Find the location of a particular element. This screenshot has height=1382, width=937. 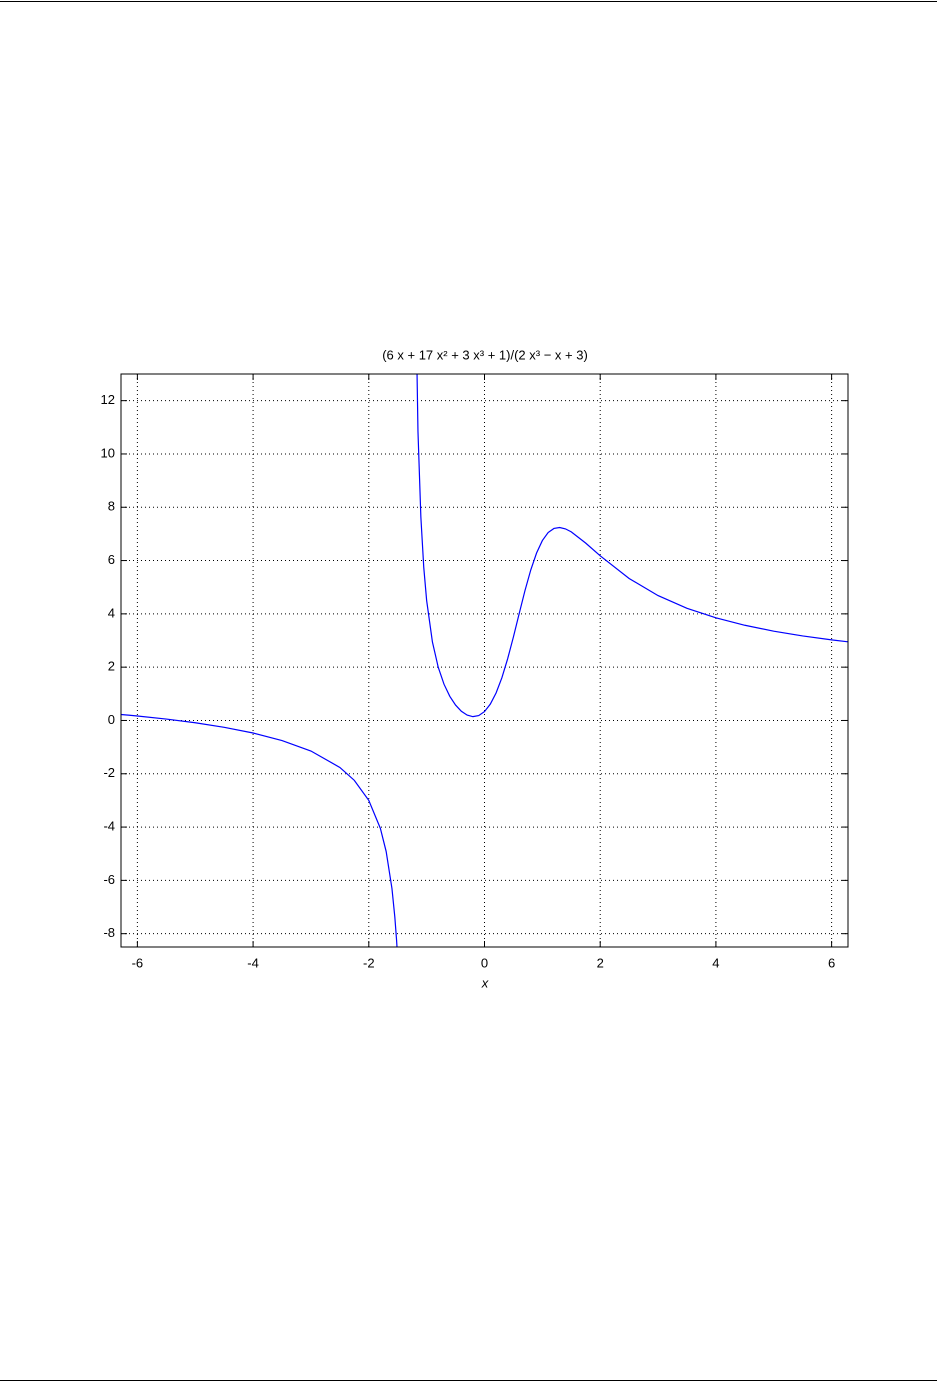

y-tick-label: -4 is located at coordinates (109, 826).